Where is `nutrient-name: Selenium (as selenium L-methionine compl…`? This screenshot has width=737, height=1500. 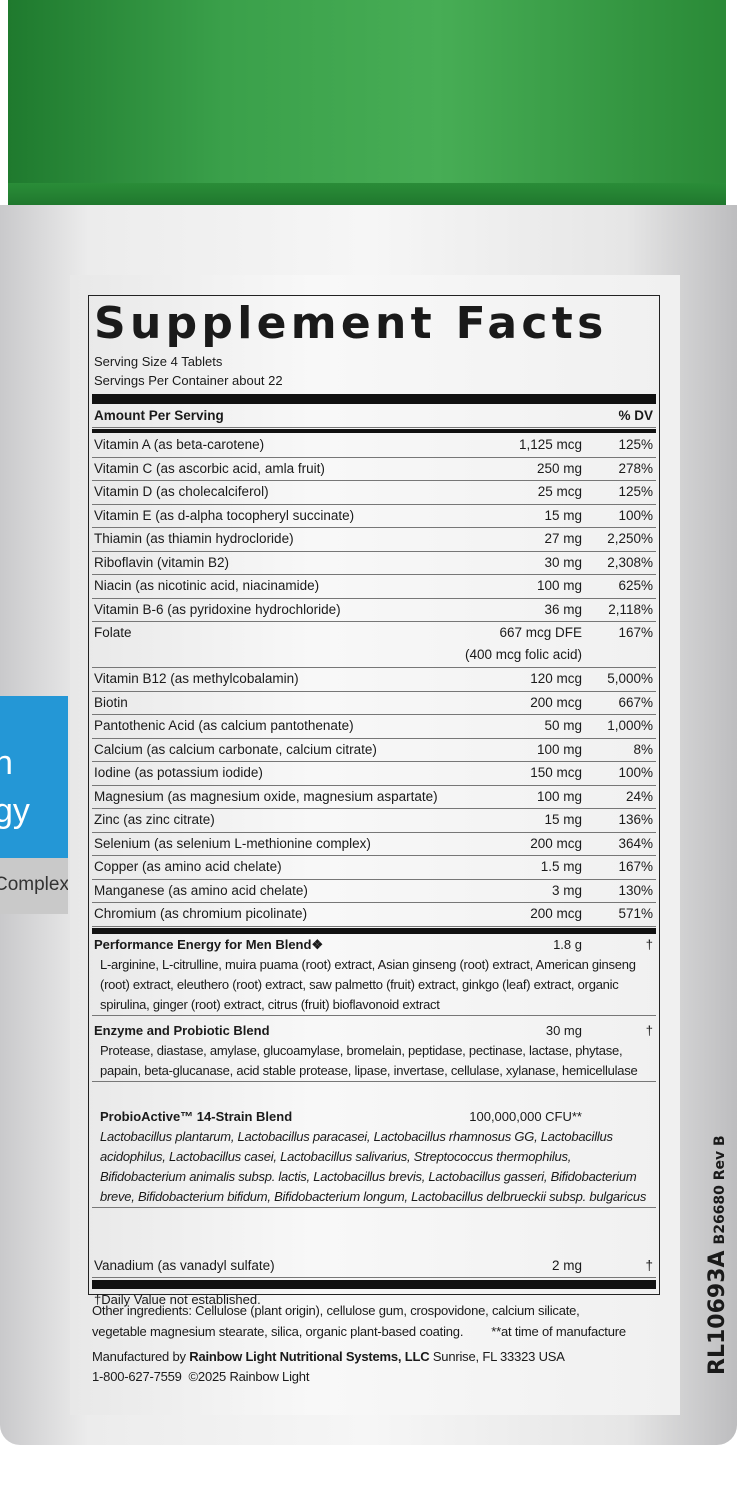
nutrient-name: Selenium (as selenium L-methionine compl… is located at coordinates (232, 843).